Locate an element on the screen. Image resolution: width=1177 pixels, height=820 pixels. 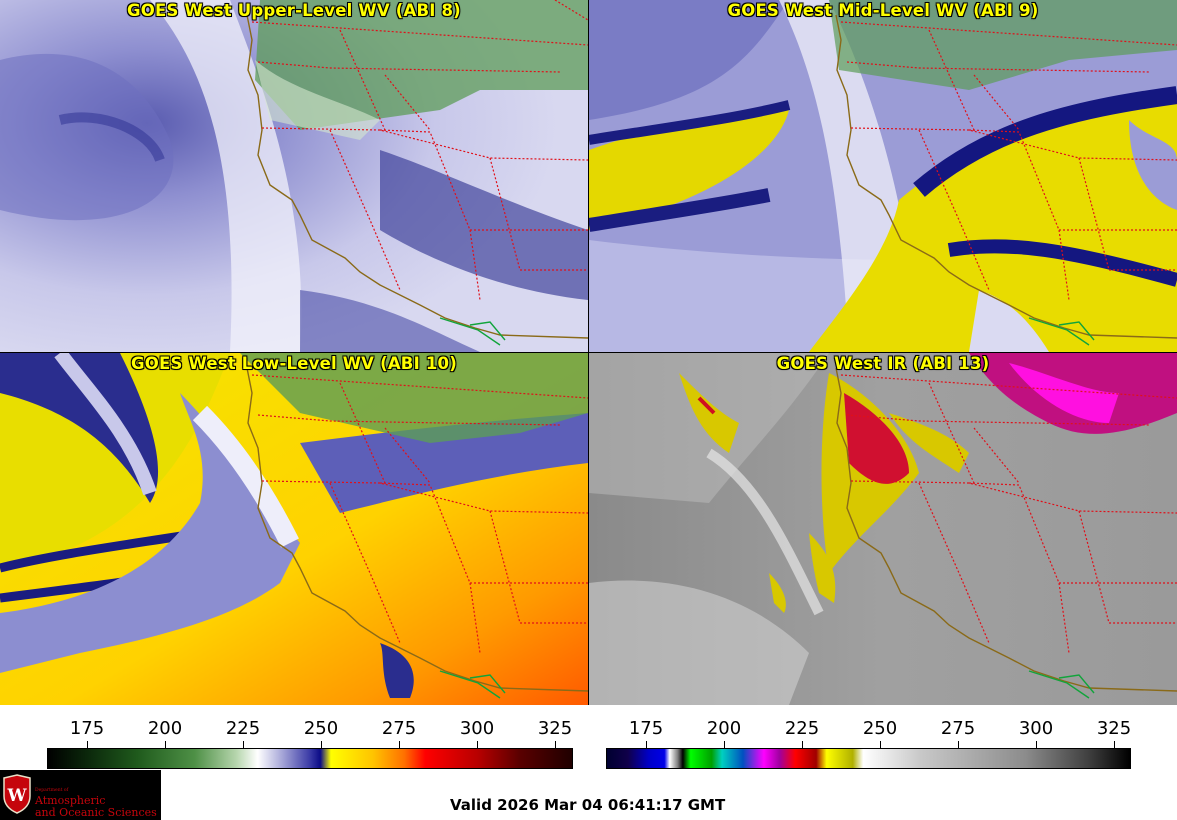
panel-title: GOES West IR (ABI 13) is located at coordinates (883, 363).